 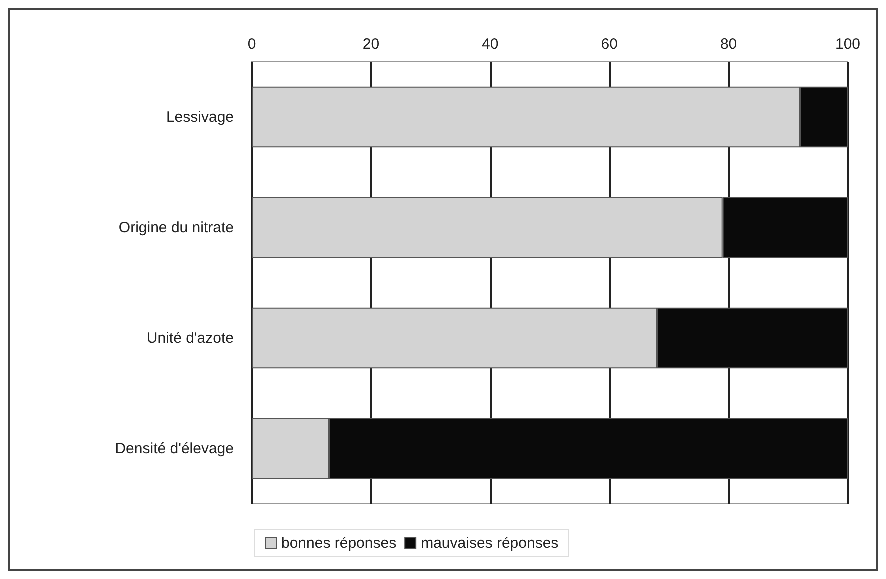 I want to click on legend-label: mauvaises réponses, so click(x=490, y=543).